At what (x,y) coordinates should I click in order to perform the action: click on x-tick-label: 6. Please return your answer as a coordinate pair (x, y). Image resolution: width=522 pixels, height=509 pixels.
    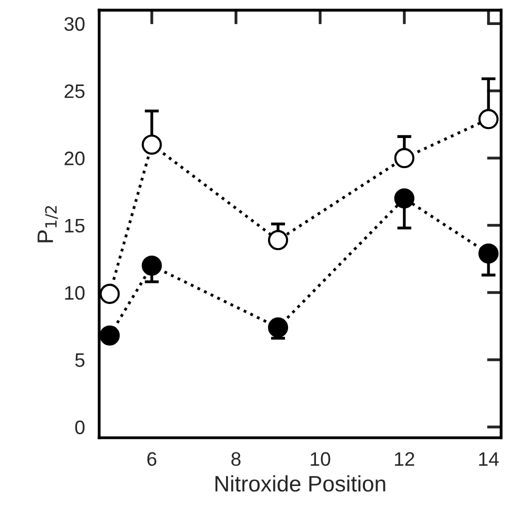
    Looking at the image, I should click on (151, 459).